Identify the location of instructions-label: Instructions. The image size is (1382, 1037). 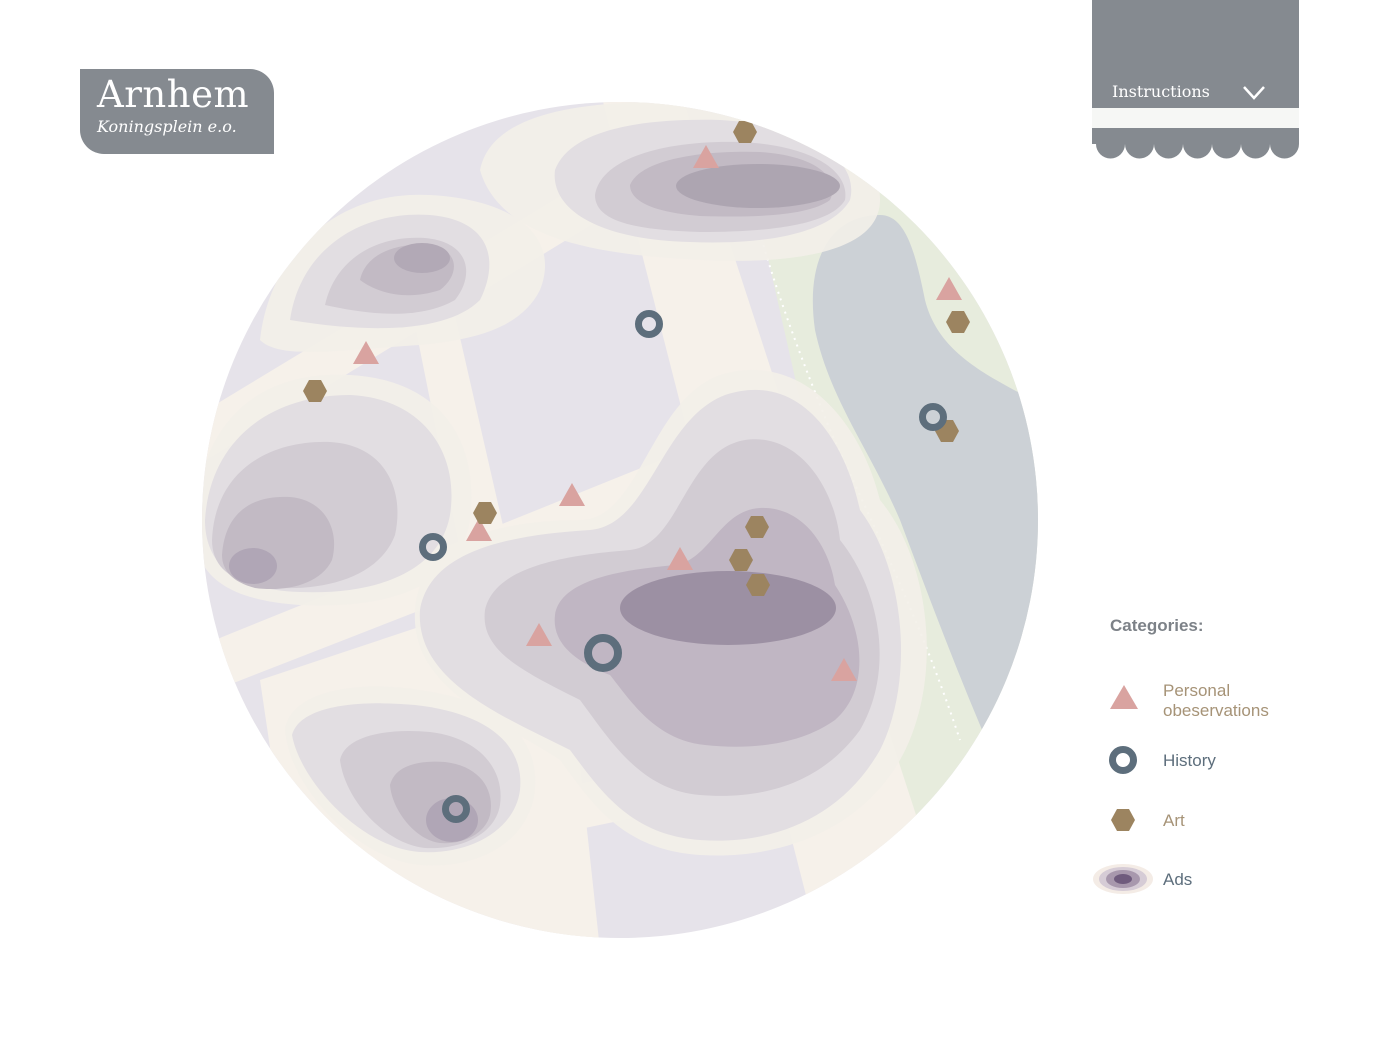
(1161, 91).